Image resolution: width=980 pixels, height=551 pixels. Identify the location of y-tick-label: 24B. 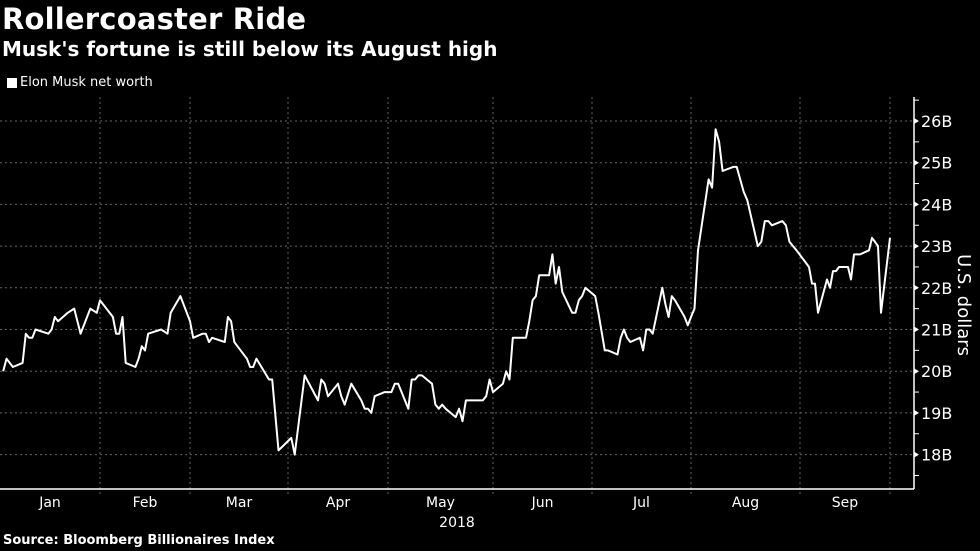
(936, 204).